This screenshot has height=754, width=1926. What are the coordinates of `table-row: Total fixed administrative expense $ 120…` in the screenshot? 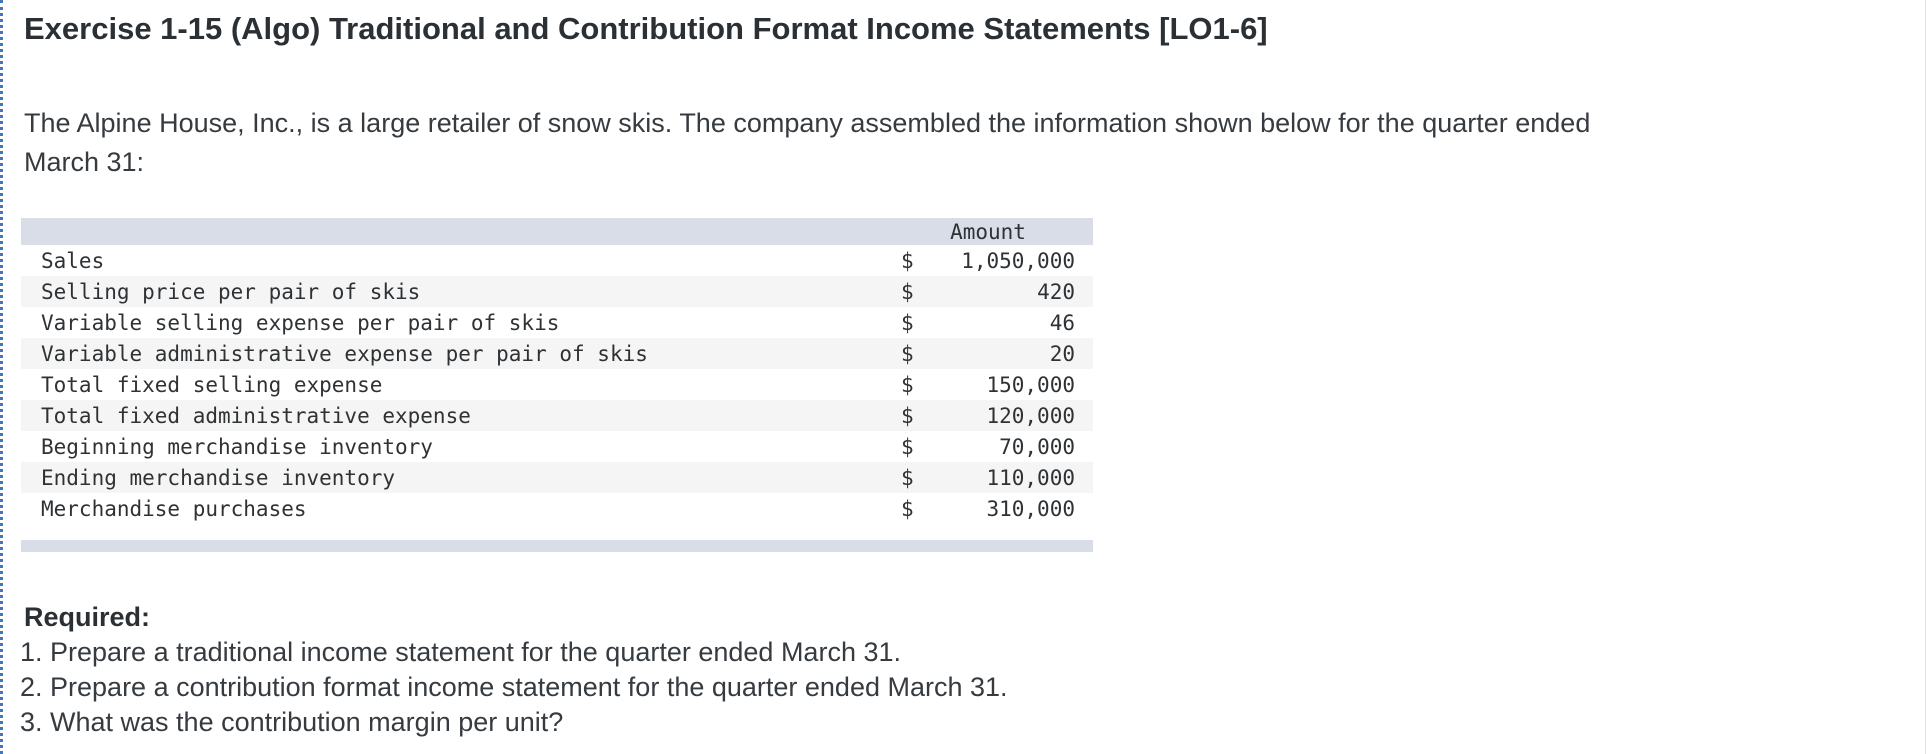 It's located at (557, 415).